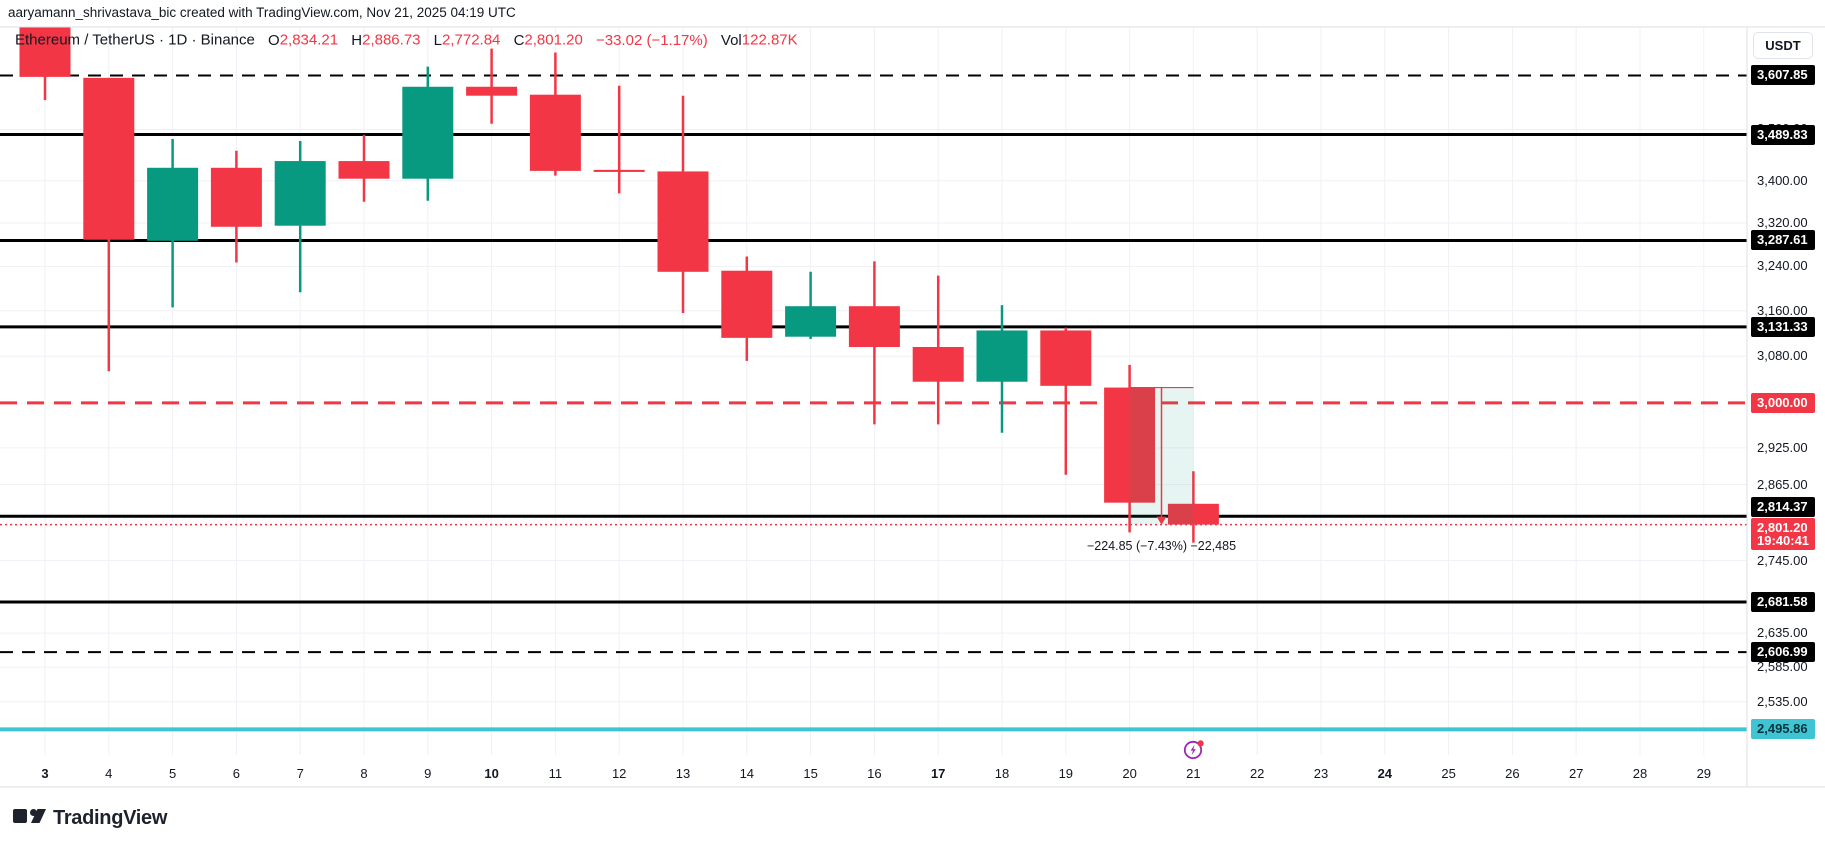 Image resolution: width=1825 pixels, height=849 pixels. Describe the element at coordinates (428, 773) in the screenshot. I see `date-label-9: 9` at that location.